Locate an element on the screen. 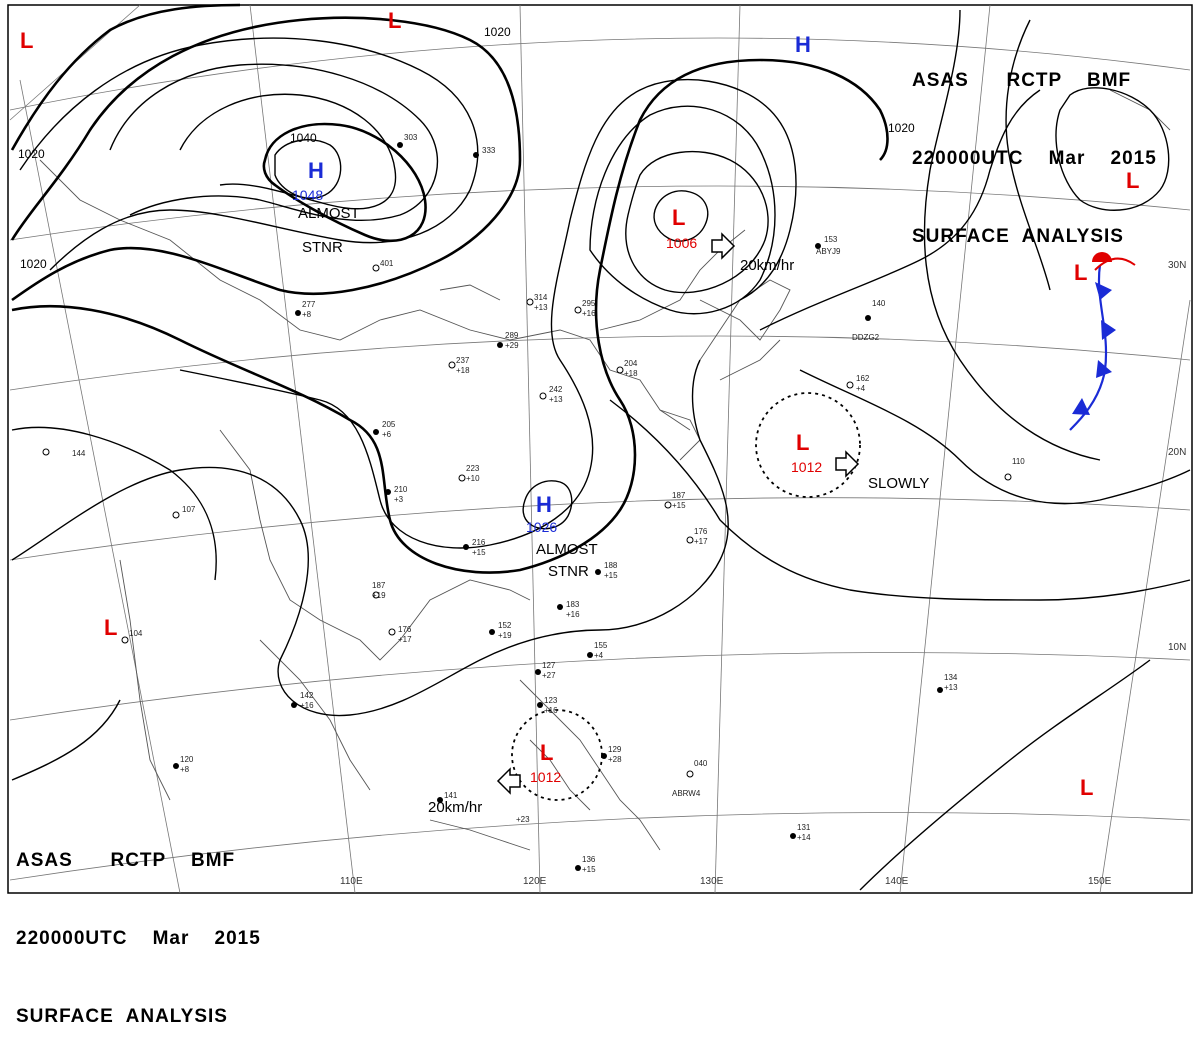 The height and width of the screenshot is (1056, 1200). isobar-label: 1020 is located at coordinates (33, 264).